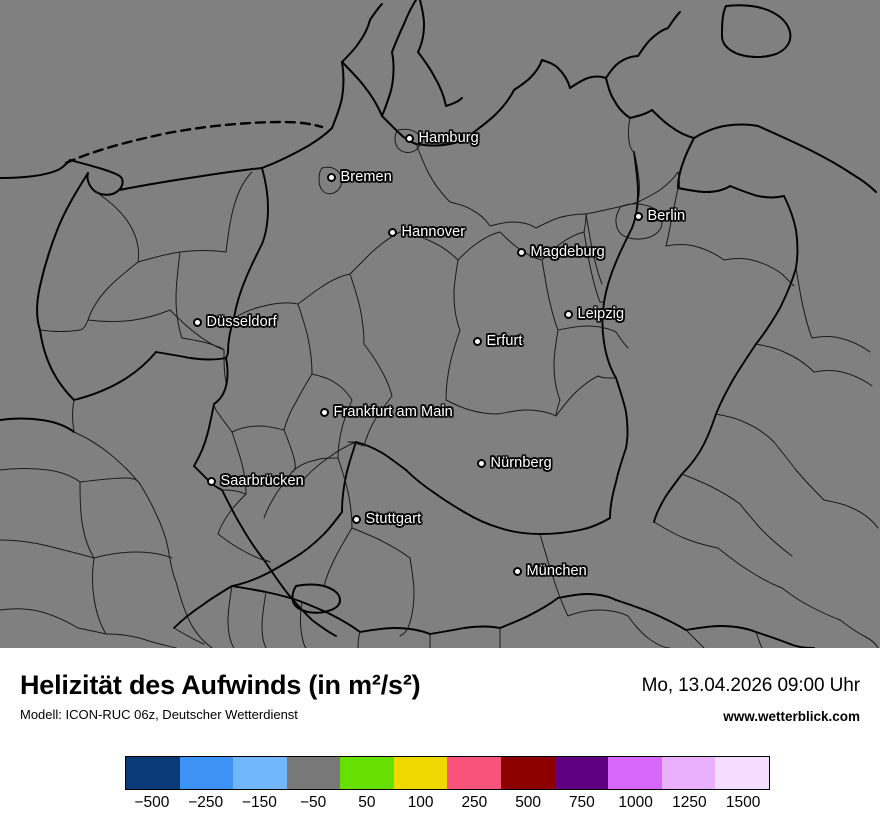 The image size is (880, 830). Describe the element at coordinates (259, 802) in the screenshot. I see `colorbar-tick: −150` at that location.